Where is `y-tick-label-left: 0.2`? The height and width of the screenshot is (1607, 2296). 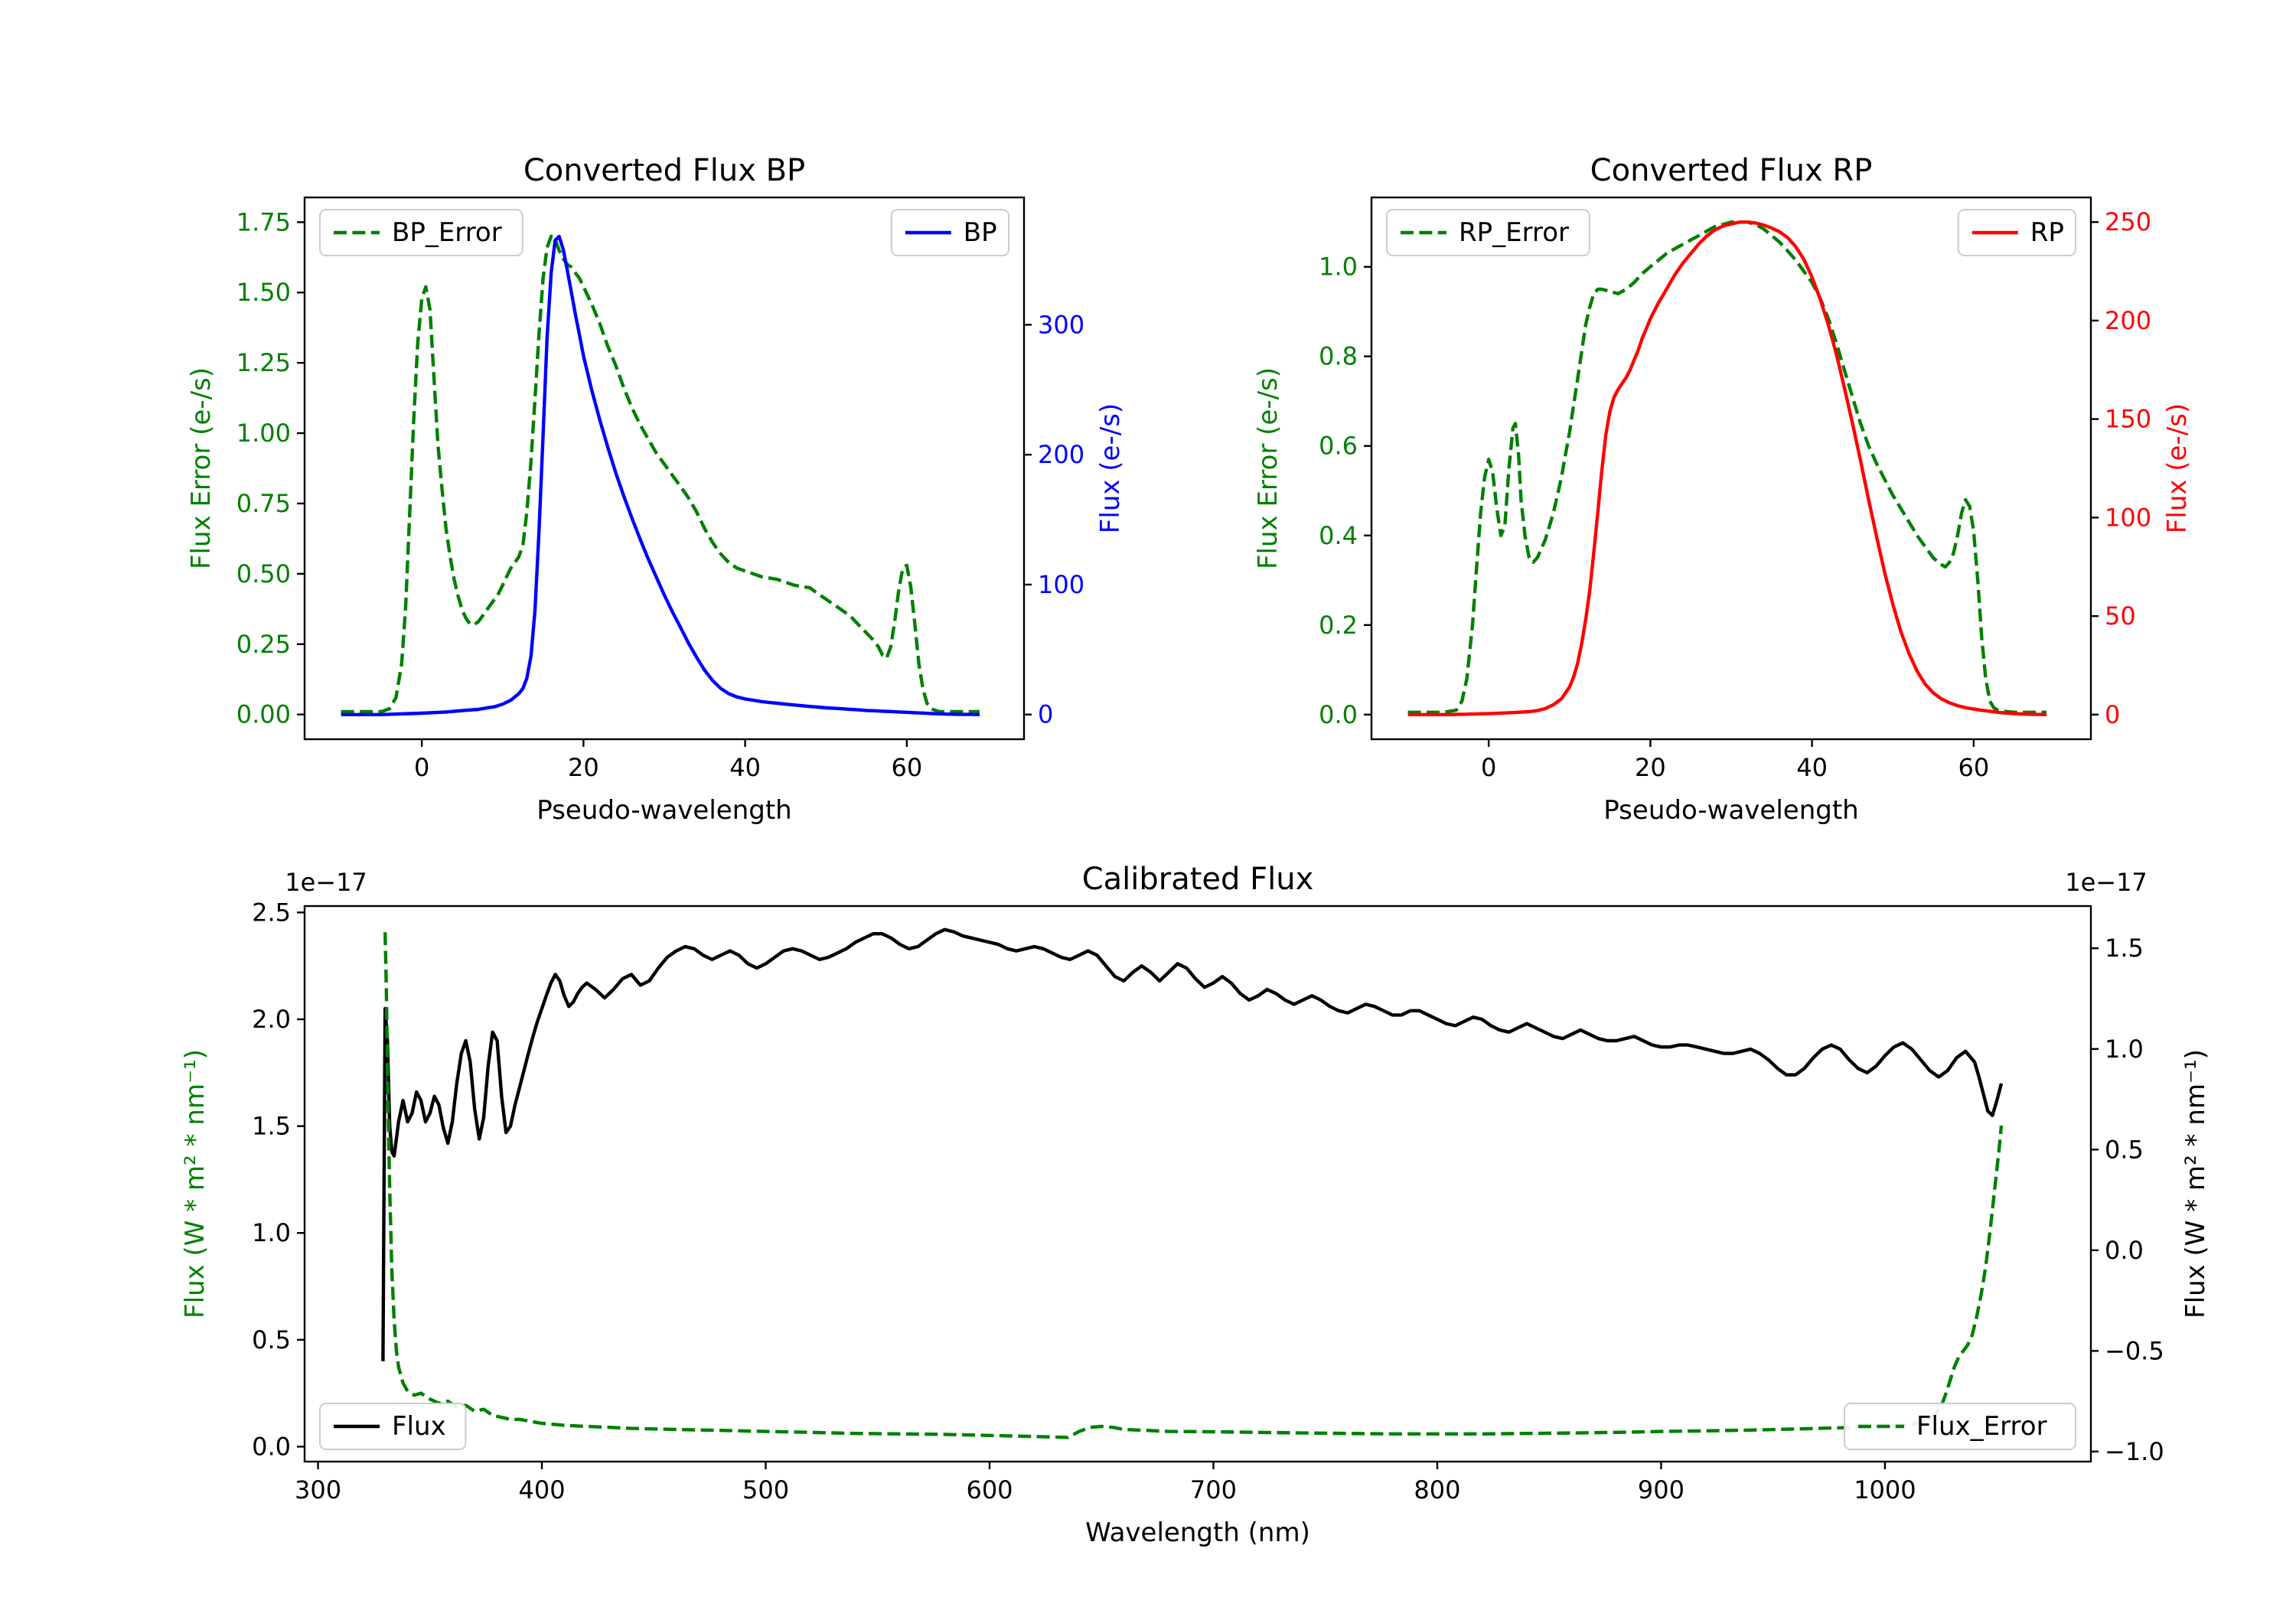
y-tick-label-left: 0.2 is located at coordinates (1338, 625).